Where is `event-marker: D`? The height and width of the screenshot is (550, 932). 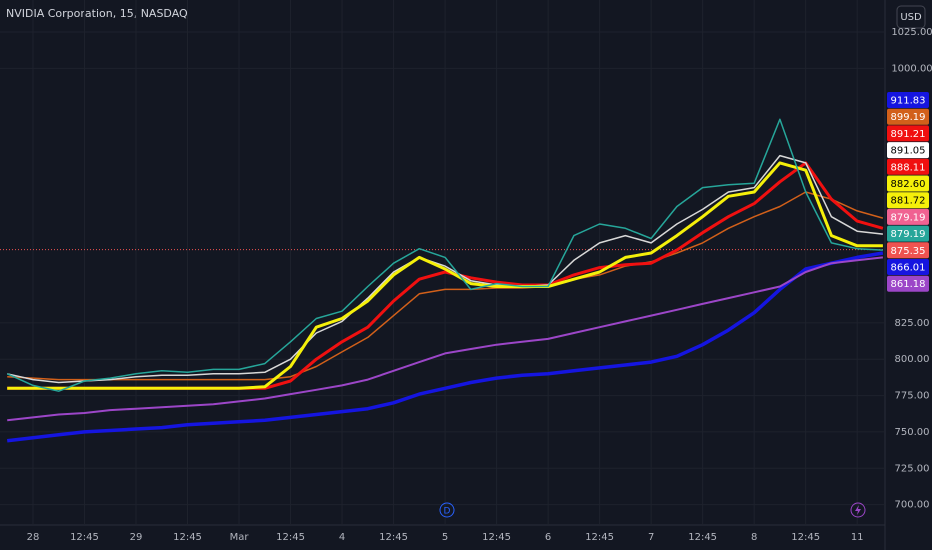
event-marker: D is located at coordinates (447, 512).